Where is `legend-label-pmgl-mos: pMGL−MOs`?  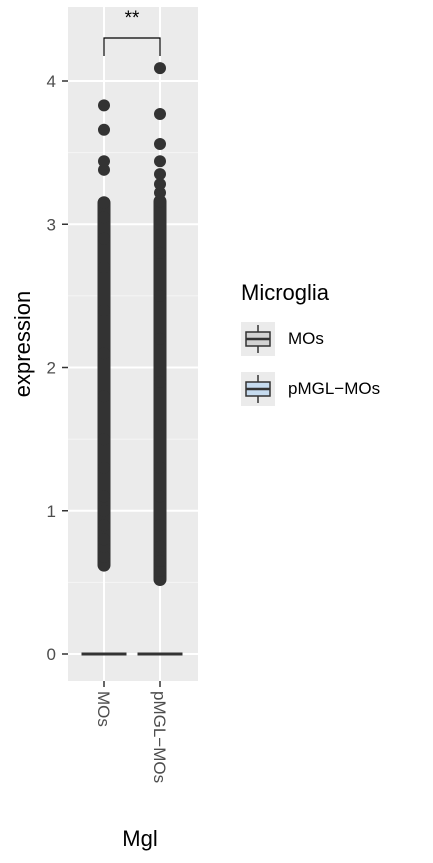
legend-label-pmgl-mos: pMGL−MOs is located at coordinates (334, 388).